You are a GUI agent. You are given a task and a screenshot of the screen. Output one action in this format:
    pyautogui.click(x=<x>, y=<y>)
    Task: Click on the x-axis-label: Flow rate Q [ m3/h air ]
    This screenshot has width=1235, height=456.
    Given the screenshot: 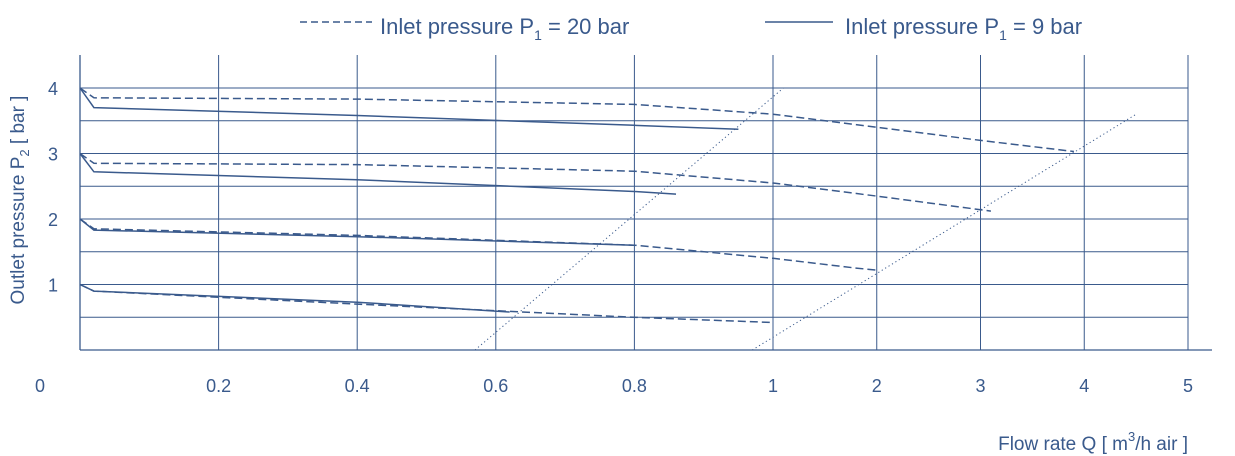 What is the action you would take?
    pyautogui.click(x=1093, y=442)
    